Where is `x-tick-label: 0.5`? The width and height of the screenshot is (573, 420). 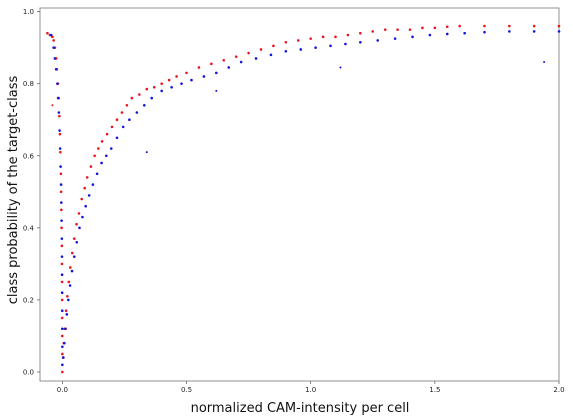 x-tick-label: 0.5 is located at coordinates (186, 390).